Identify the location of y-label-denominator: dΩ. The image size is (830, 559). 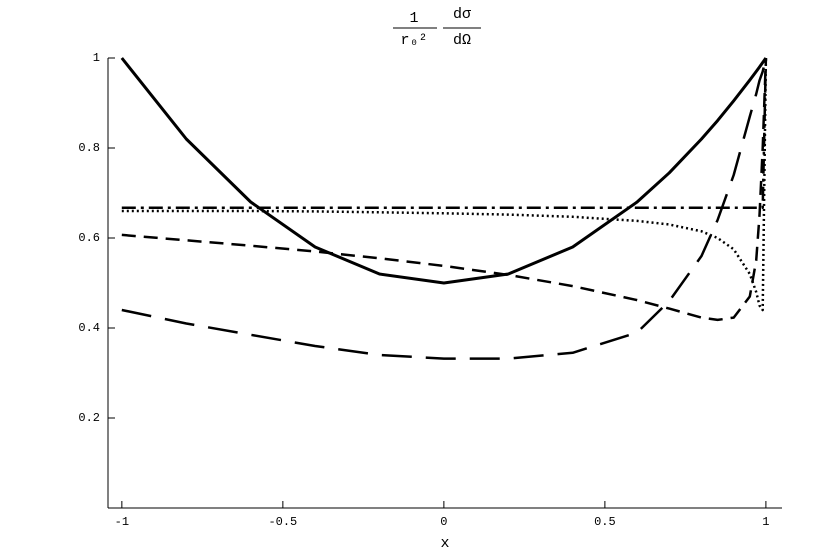
(462, 40).